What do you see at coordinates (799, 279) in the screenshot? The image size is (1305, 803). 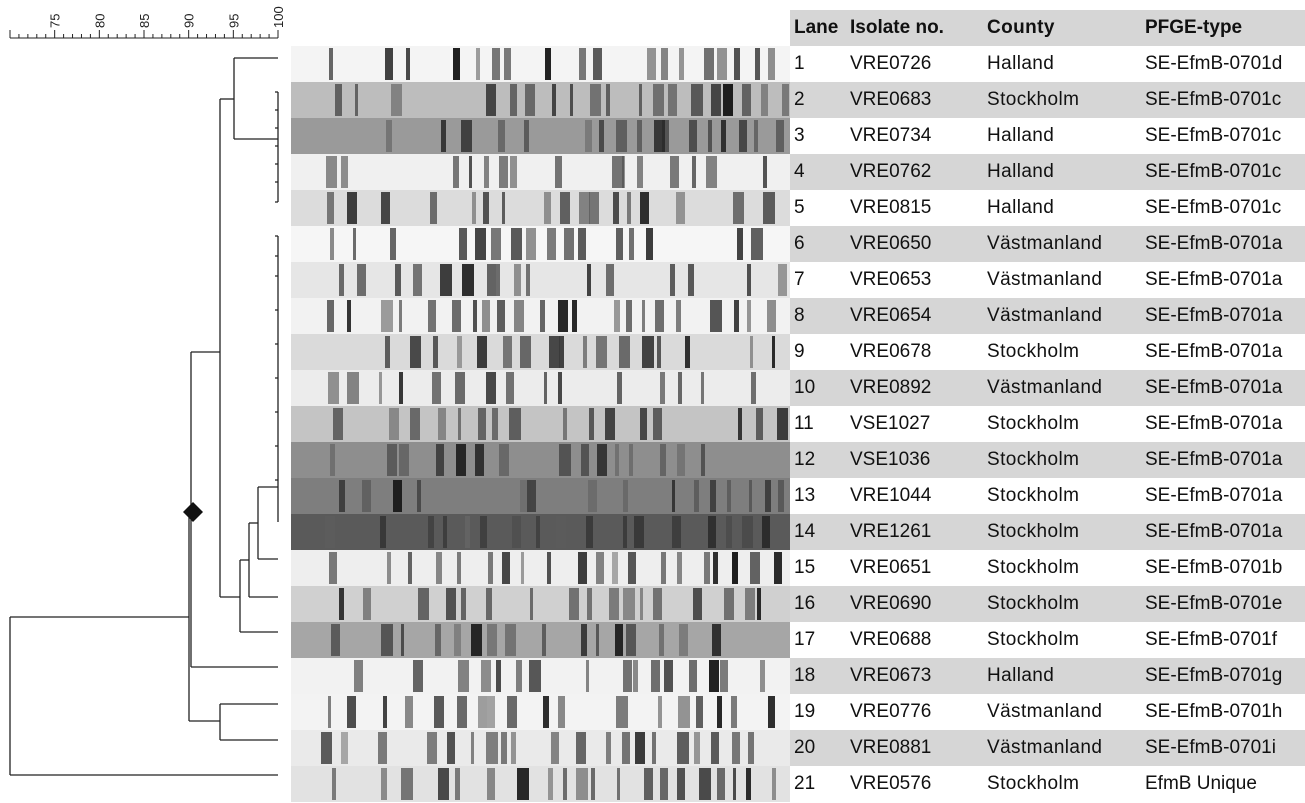 I see `cell-lane: 7` at bounding box center [799, 279].